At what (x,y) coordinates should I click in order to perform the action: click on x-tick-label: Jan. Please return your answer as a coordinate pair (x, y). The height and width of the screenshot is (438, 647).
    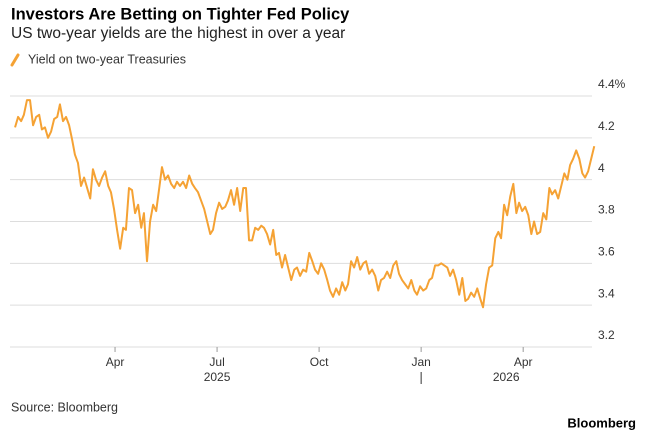
    Looking at the image, I should click on (420, 362).